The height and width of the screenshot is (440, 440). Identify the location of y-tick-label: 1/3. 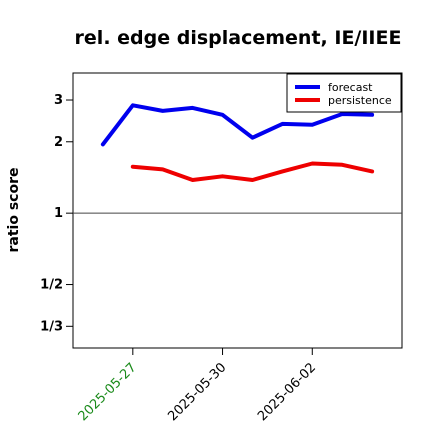
(51, 326).